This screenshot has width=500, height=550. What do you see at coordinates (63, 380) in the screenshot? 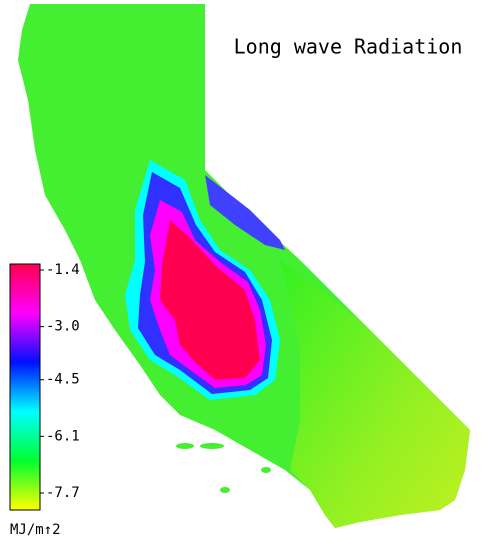
I see `colorbar-tick-label: -4.5` at bounding box center [63, 380].